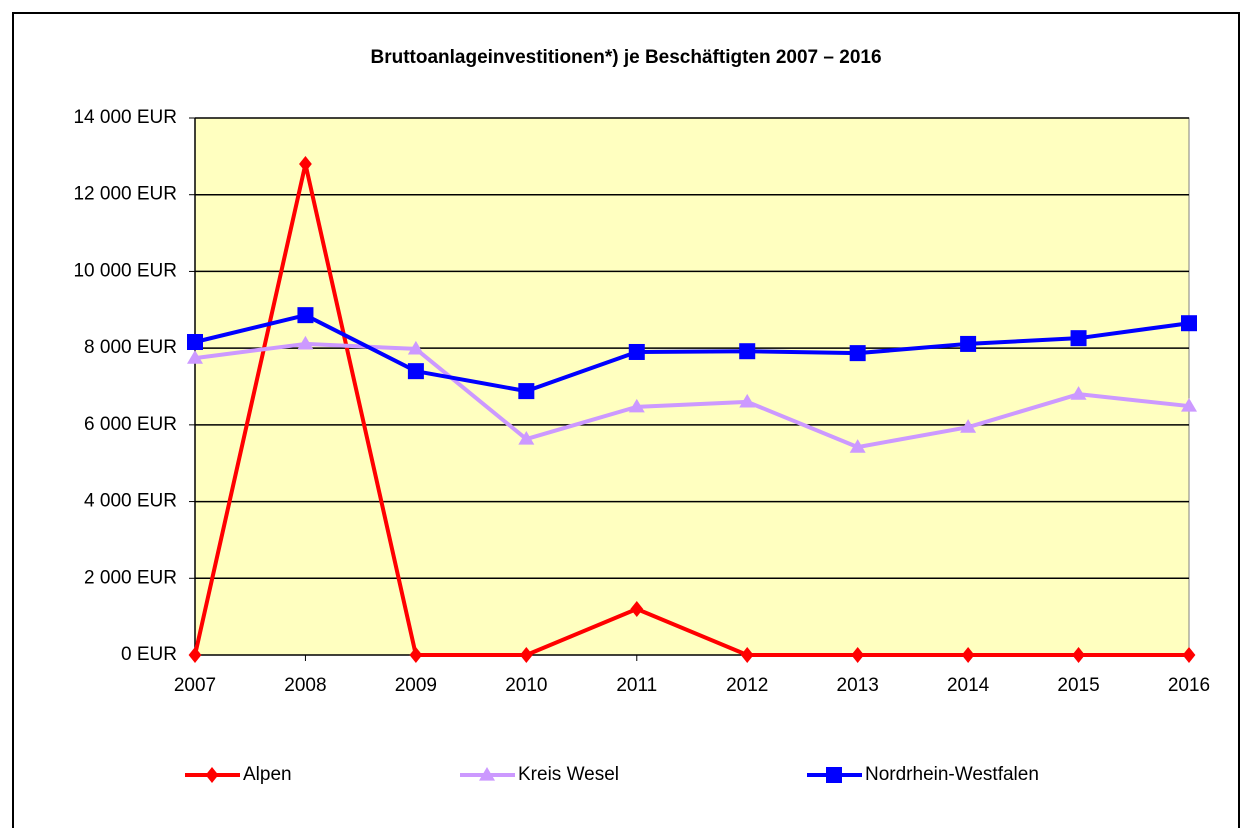 This screenshot has width=1252, height=828. What do you see at coordinates (305, 685) in the screenshot?
I see `x-tick-label: 2008` at bounding box center [305, 685].